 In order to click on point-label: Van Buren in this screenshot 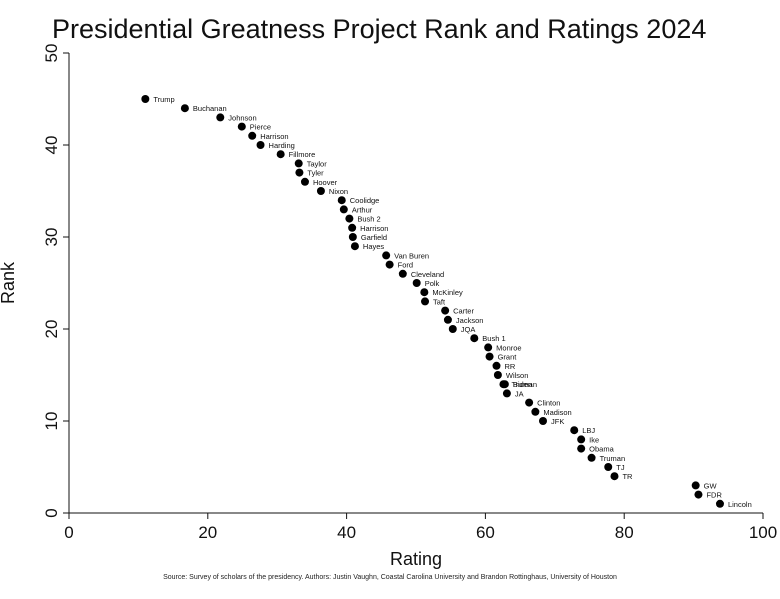, I will do `click(411, 255)`.